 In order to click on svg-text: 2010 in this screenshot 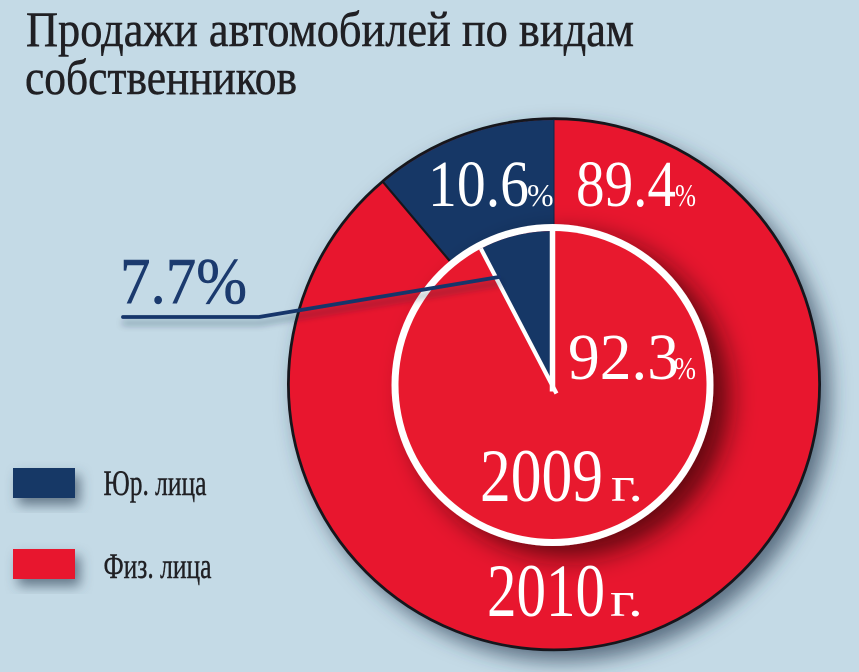, I will do `click(546, 591)`.